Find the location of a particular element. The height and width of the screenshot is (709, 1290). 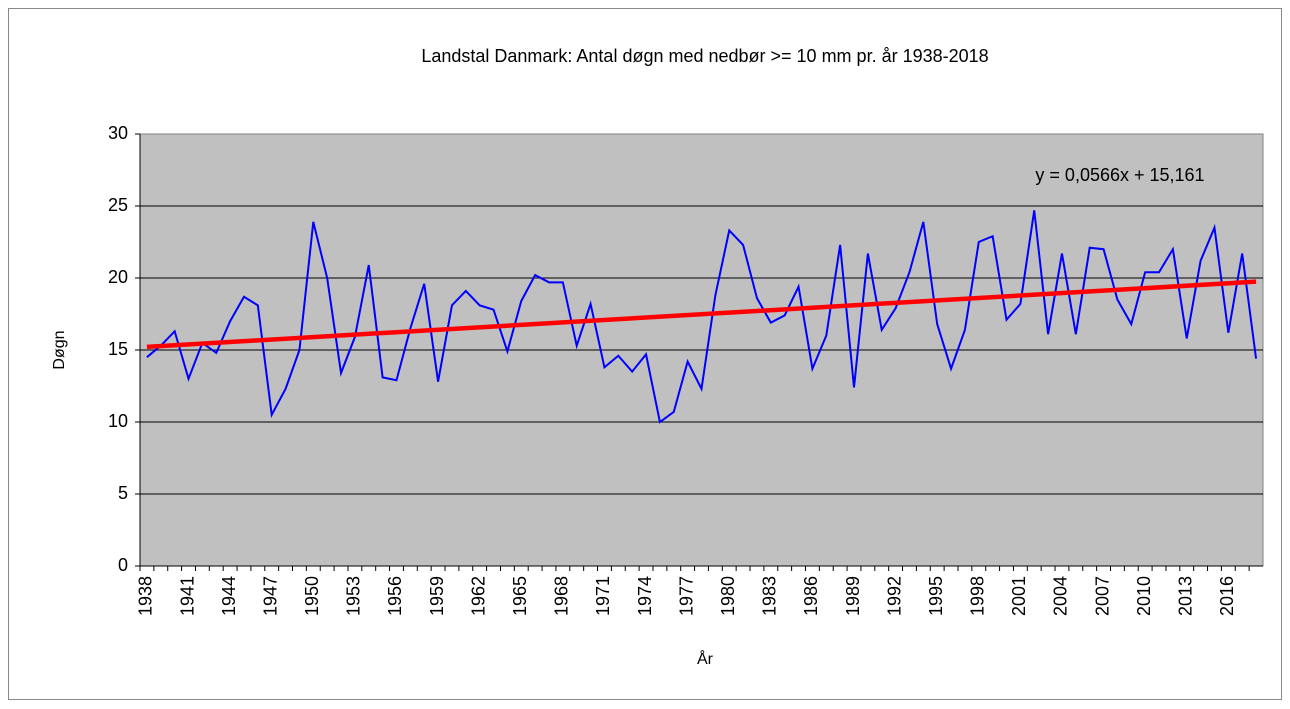

x-tick-label: 2016 is located at coordinates (1227, 596).